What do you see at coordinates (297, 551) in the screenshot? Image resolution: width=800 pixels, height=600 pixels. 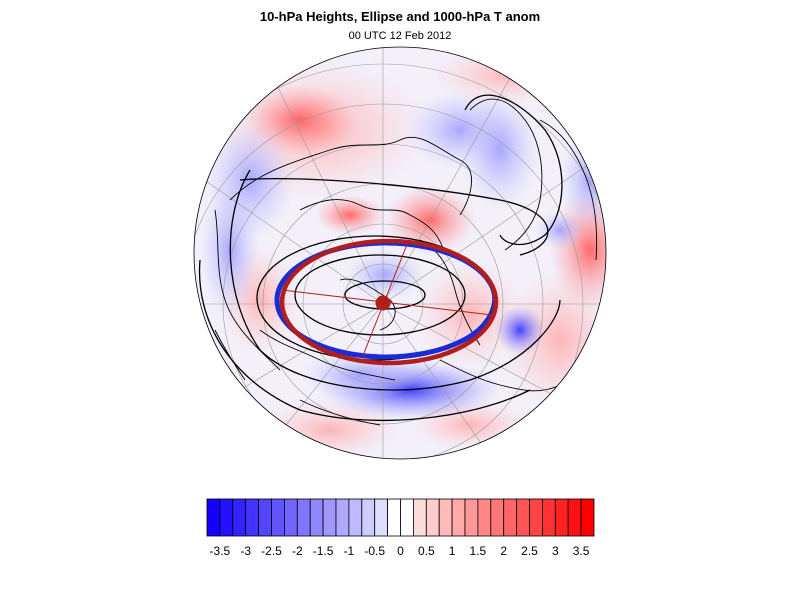 I see `colorbar-tick-label: -2` at bounding box center [297, 551].